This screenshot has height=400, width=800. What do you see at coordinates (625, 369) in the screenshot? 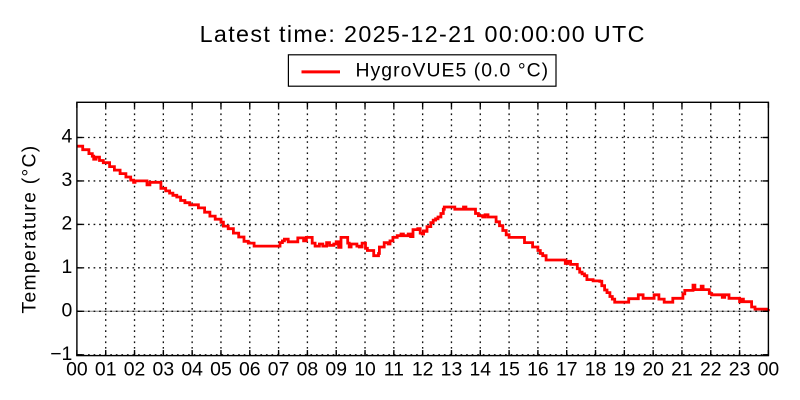
I see `svg-text: 19` at bounding box center [625, 369].